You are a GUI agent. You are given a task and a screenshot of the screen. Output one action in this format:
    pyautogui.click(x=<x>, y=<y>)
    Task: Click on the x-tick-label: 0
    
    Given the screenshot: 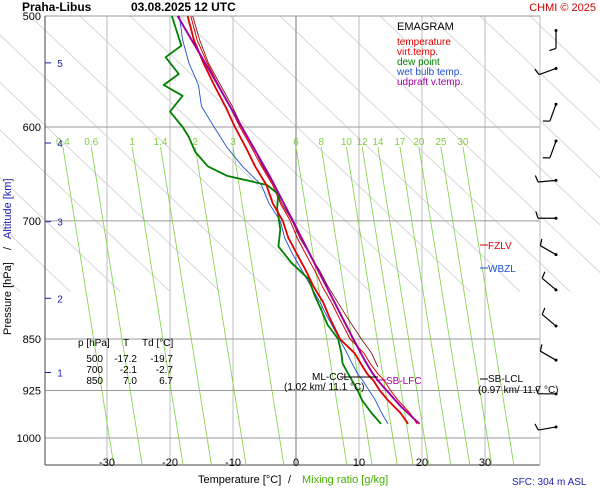 What is the action you would take?
    pyautogui.click(x=296, y=463)
    